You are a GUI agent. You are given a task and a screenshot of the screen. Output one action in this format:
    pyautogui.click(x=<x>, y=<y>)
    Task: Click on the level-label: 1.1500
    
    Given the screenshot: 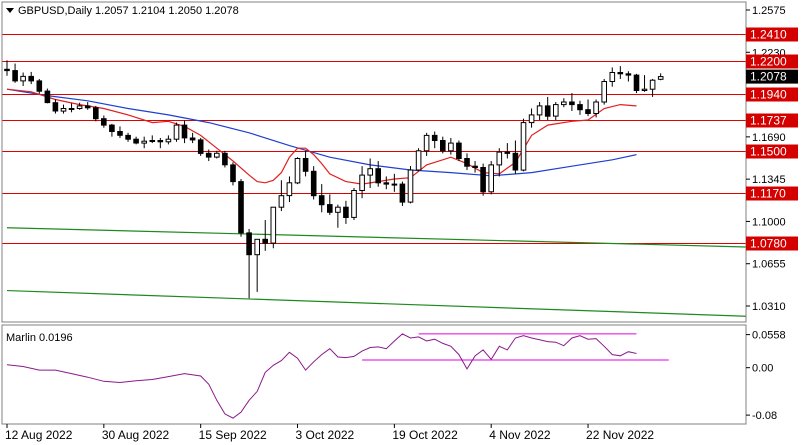 What is the action you would take?
    pyautogui.click(x=768, y=152)
    